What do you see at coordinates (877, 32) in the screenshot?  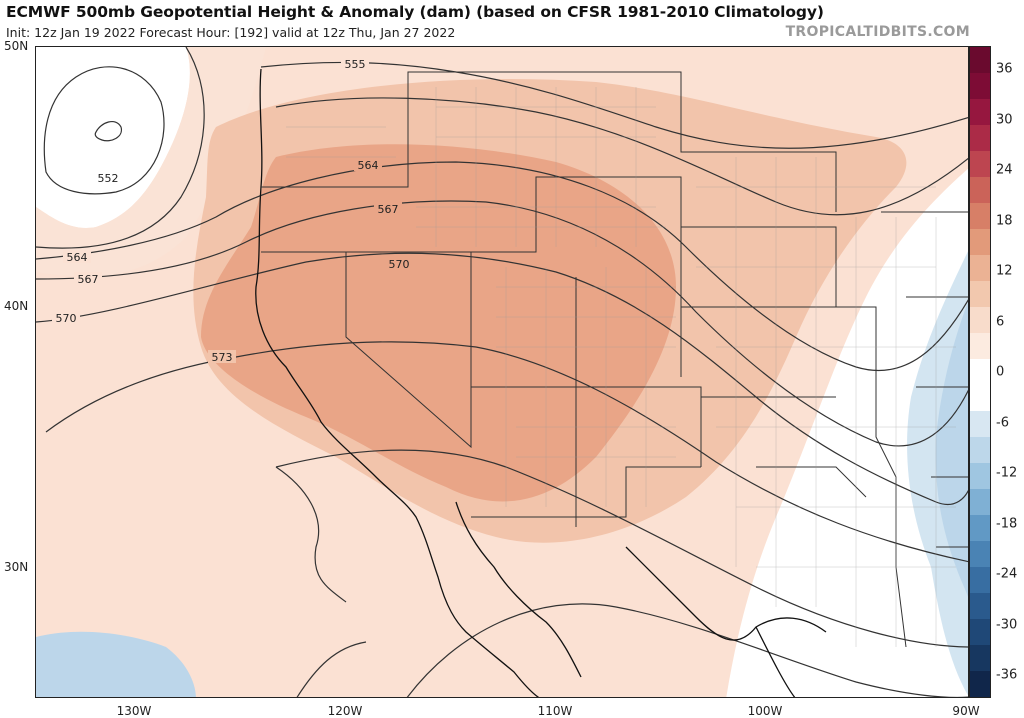 I see `brand-watermark: TROPICALTIDBITS.COM` at bounding box center [877, 32].